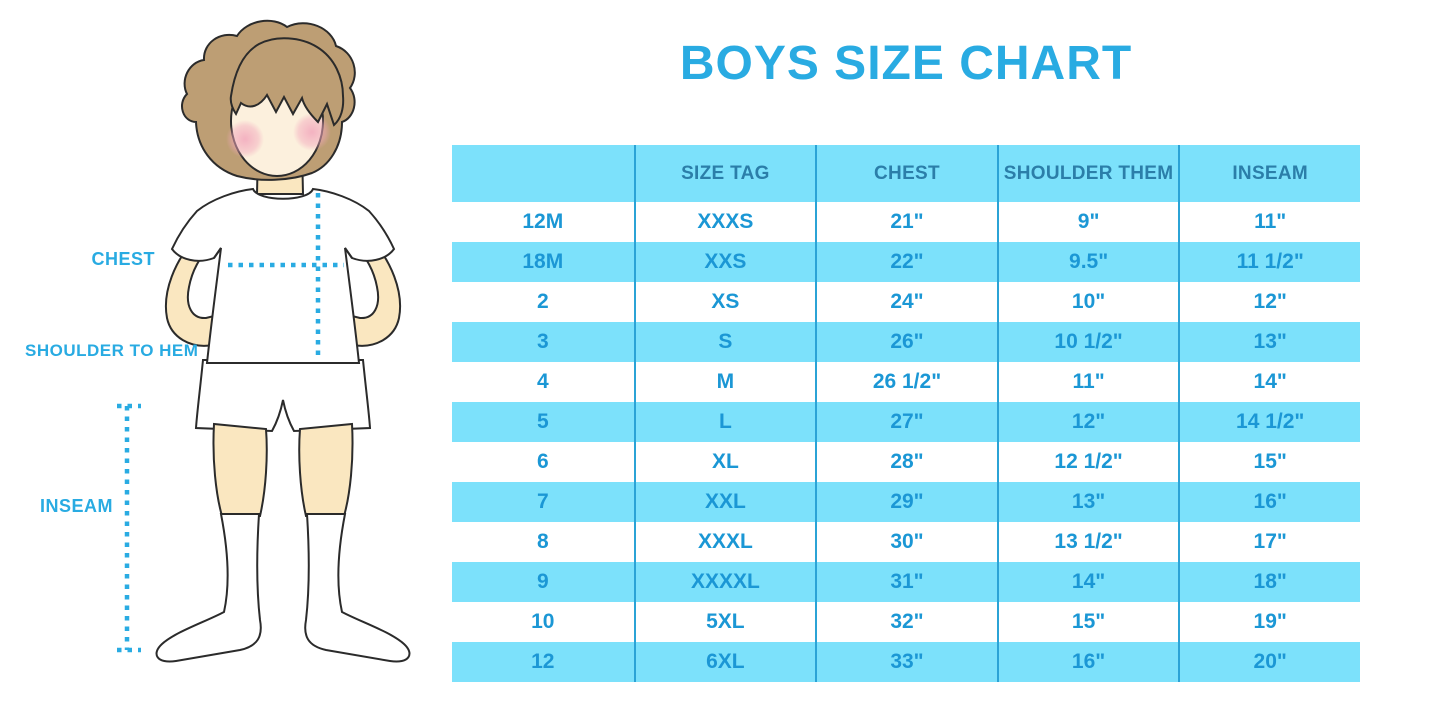  What do you see at coordinates (1269, 622) in the screenshot?
I see `table-cell: 19"` at bounding box center [1269, 622].